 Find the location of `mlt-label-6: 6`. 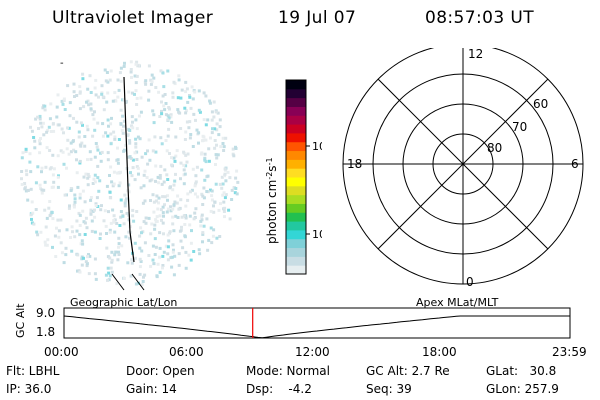

mlt-label-6: 6 is located at coordinates (575, 164).